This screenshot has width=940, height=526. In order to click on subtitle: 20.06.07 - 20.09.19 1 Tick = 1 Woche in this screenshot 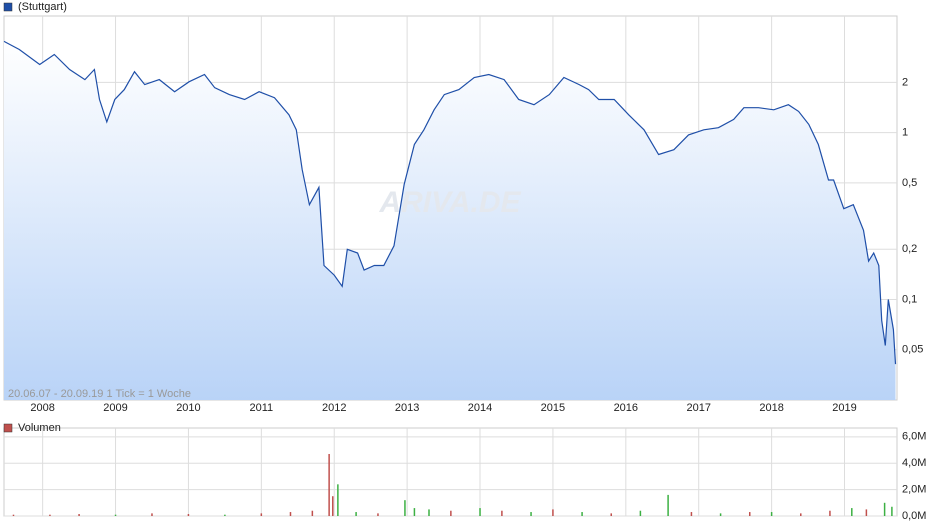, I will do `click(99, 394)`.